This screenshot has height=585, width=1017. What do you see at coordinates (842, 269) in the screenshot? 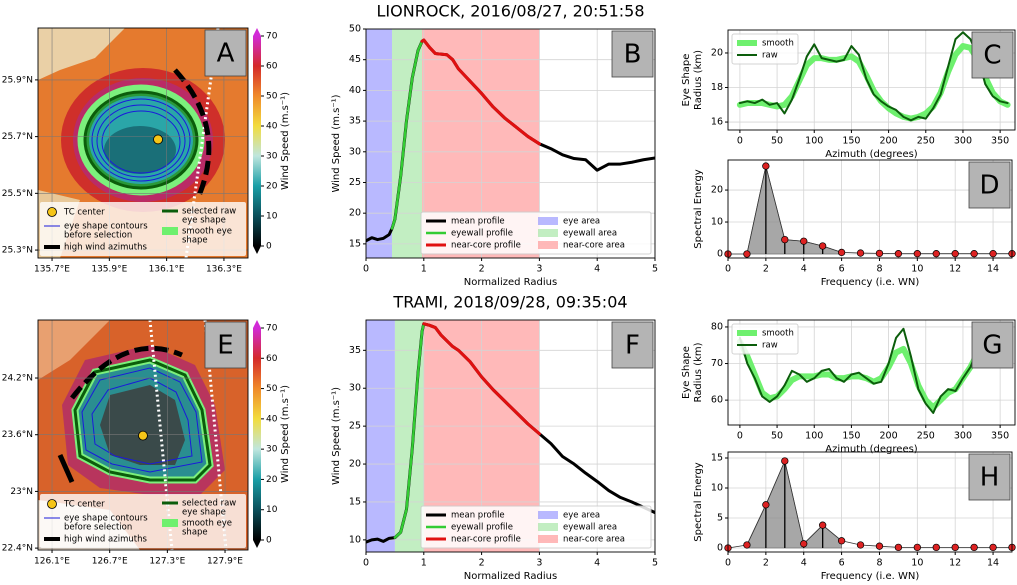
I see `x-tick-label: 6` at bounding box center [842, 269].